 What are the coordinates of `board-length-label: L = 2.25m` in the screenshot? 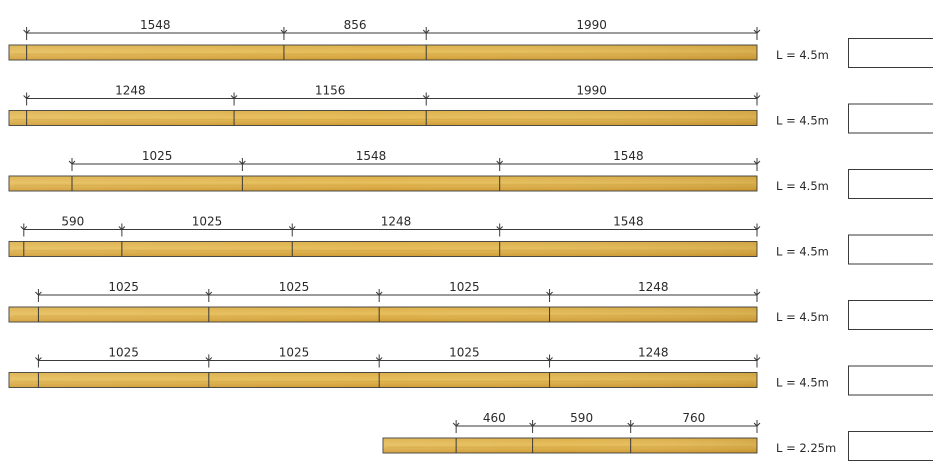 It's located at (806, 448).